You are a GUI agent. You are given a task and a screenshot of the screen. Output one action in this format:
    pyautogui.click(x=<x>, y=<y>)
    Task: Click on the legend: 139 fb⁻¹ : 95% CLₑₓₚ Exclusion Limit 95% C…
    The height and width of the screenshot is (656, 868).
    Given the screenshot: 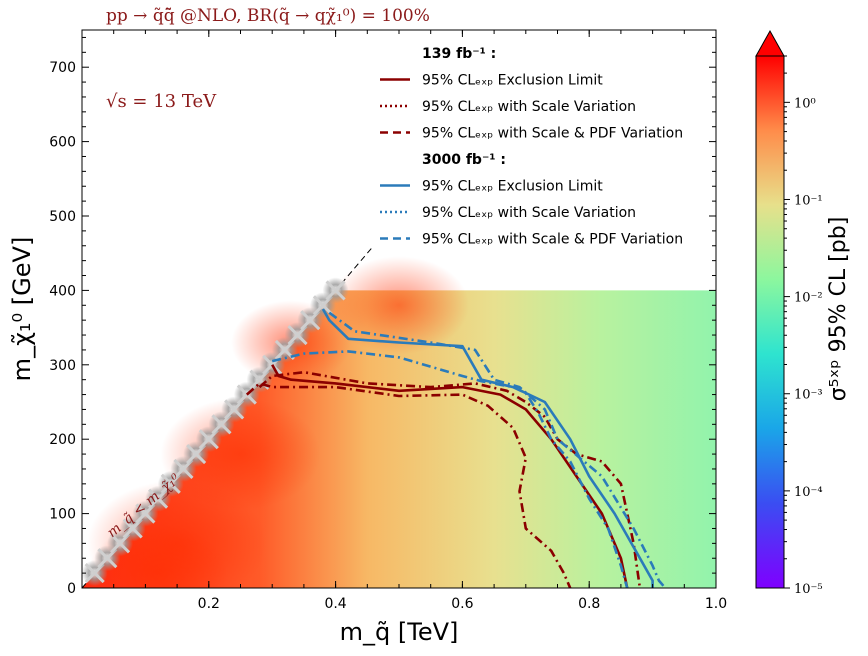 What is the action you would take?
    pyautogui.click(x=531, y=147)
    